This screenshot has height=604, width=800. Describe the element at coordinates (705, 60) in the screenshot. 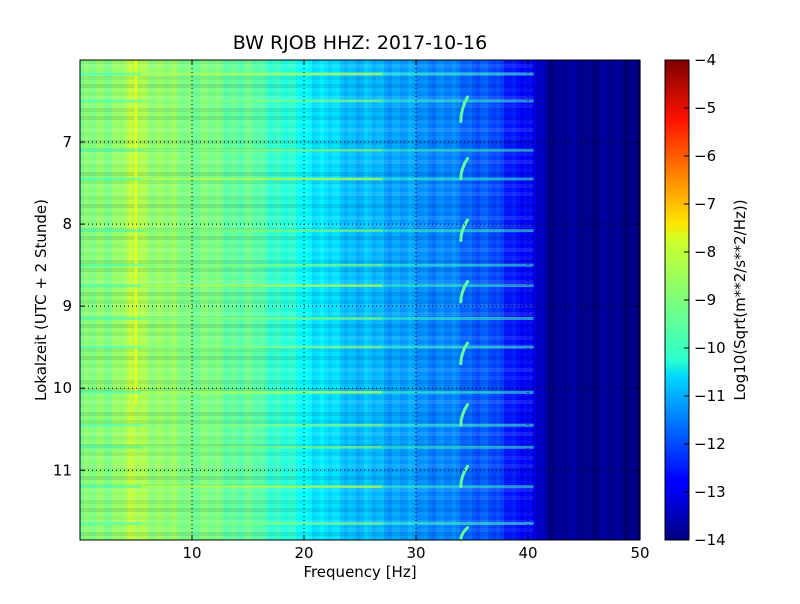

I see `colorbar-tick-label: −4` at that location.